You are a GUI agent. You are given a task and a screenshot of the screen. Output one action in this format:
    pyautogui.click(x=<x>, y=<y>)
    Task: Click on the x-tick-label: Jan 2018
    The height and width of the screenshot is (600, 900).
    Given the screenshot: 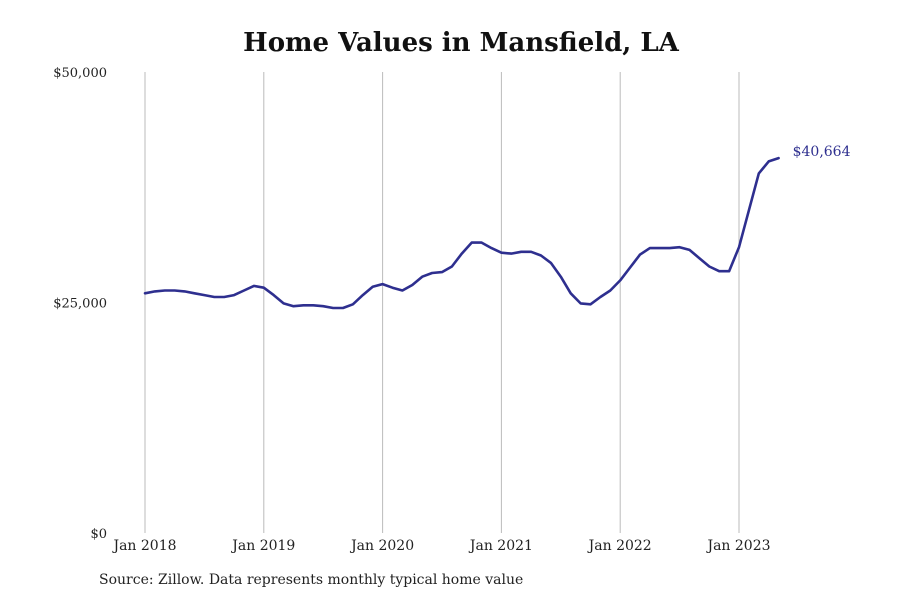 What is the action you would take?
    pyautogui.click(x=143, y=546)
    